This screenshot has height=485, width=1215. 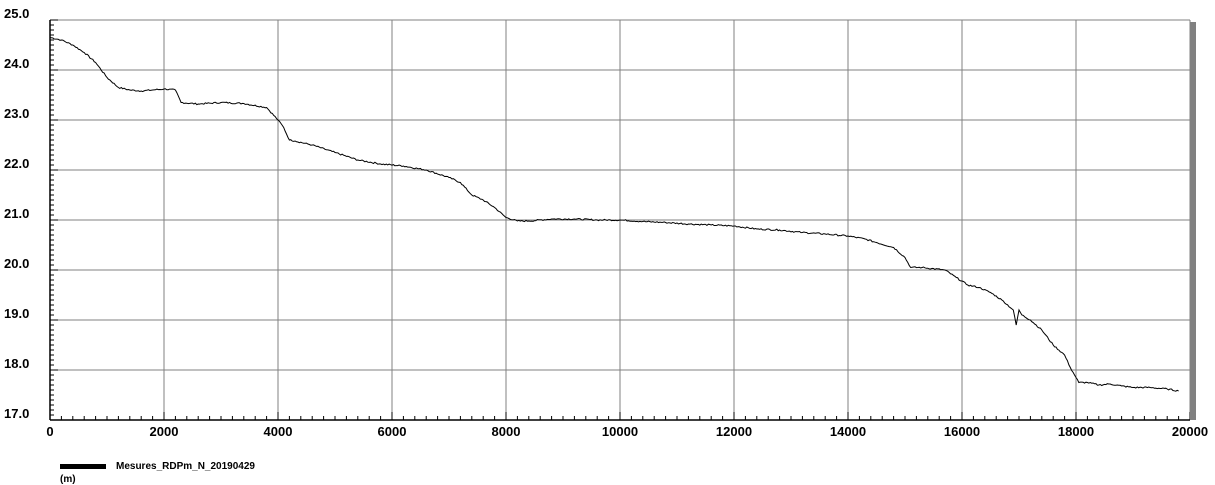 I want to click on x-tick-label-0: 0, so click(x=49, y=431).